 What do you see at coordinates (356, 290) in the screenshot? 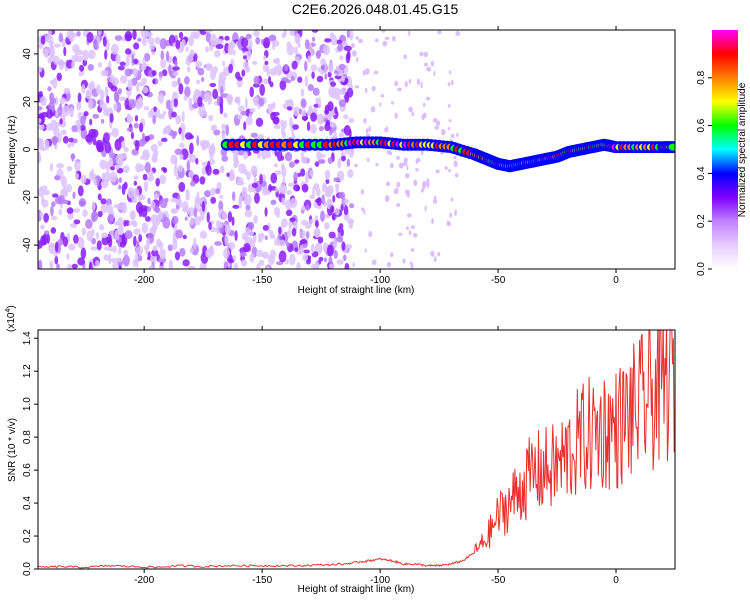
I see `heatmap-x-axis-label: Height of straight line (km)` at bounding box center [356, 290].